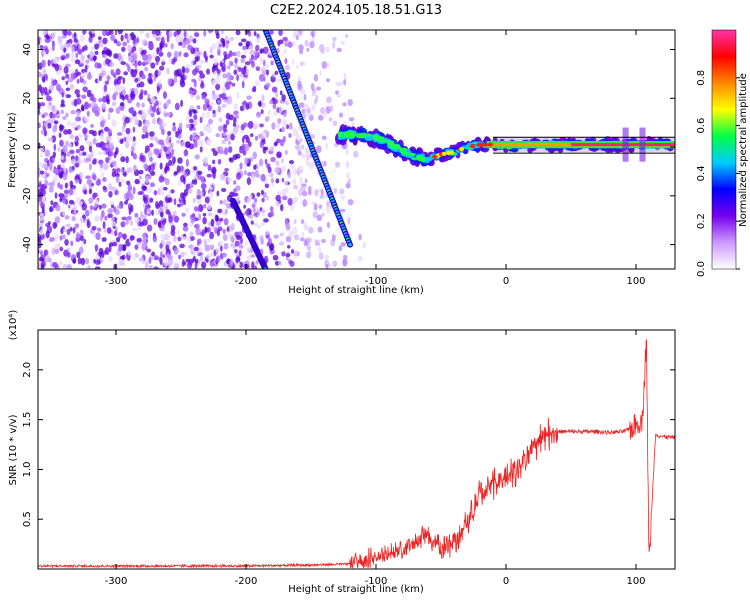  I want to click on x-tick-label: -300, so click(116, 581).